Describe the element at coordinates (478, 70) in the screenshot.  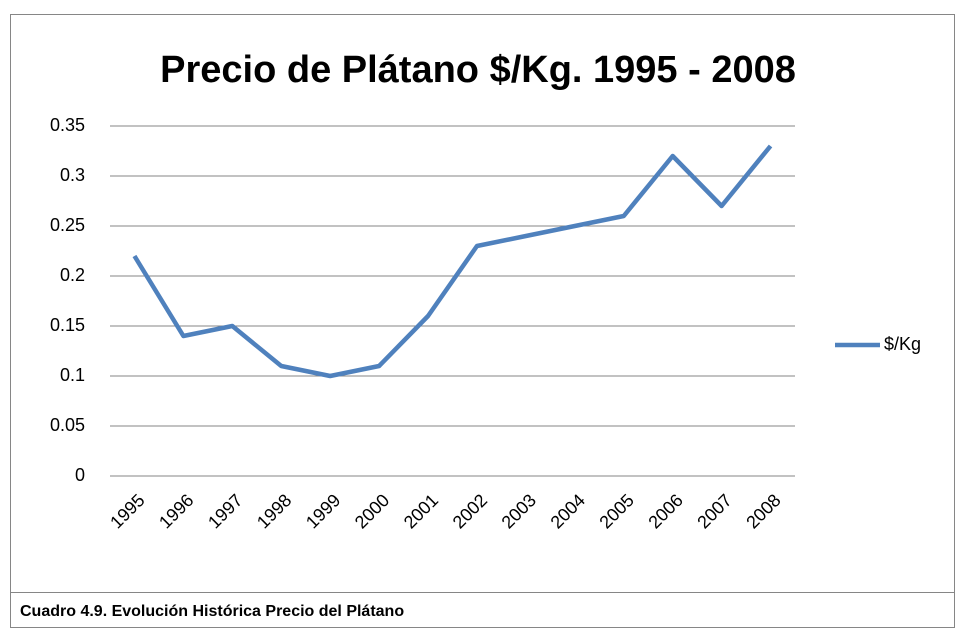
I see `chart-title: Precio de Plátano $/Kg. 1995 - 2008` at that location.